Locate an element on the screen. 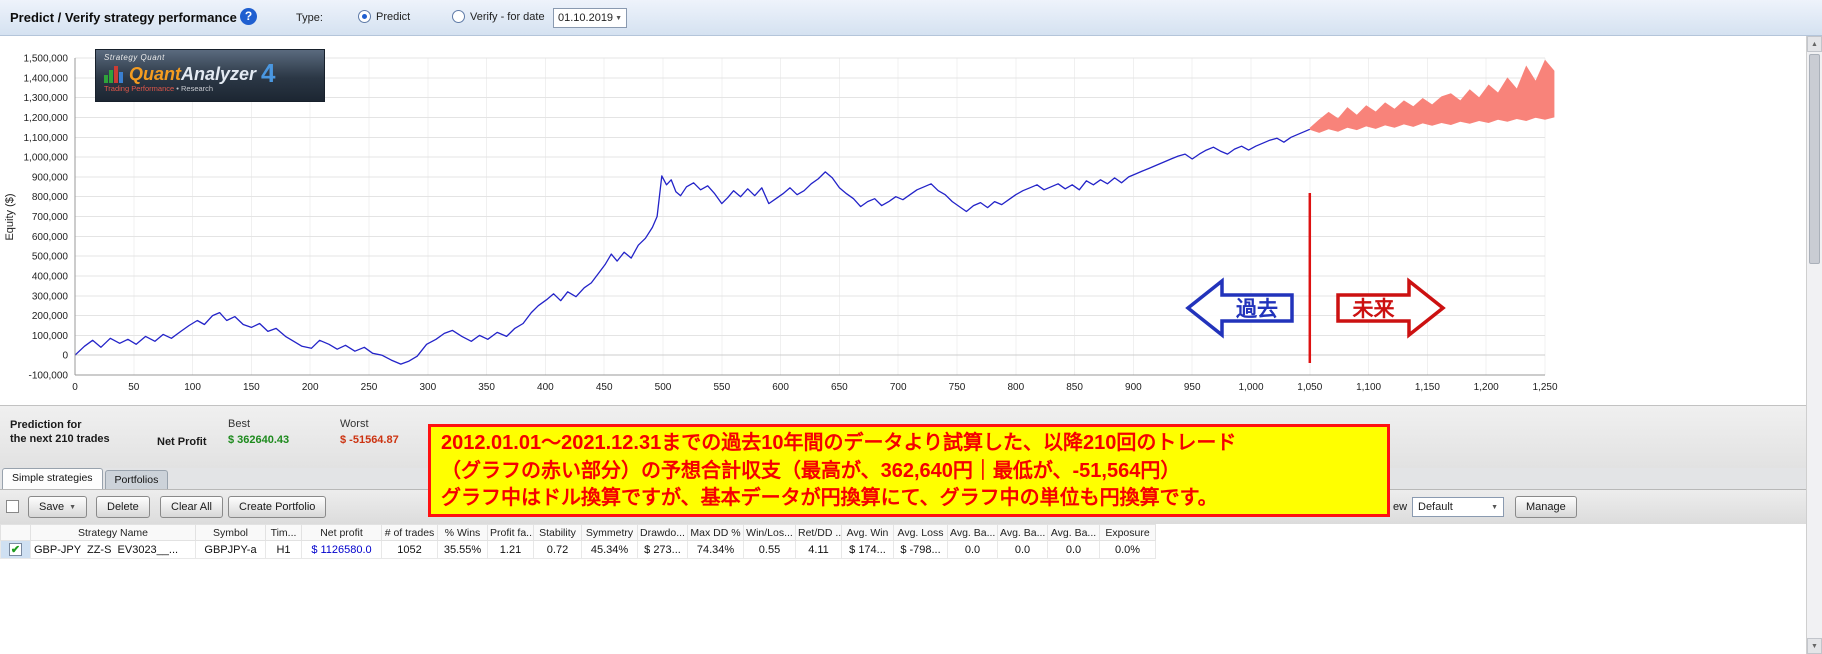  logo-tagline: Trading Performance • Research is located at coordinates (159, 88).